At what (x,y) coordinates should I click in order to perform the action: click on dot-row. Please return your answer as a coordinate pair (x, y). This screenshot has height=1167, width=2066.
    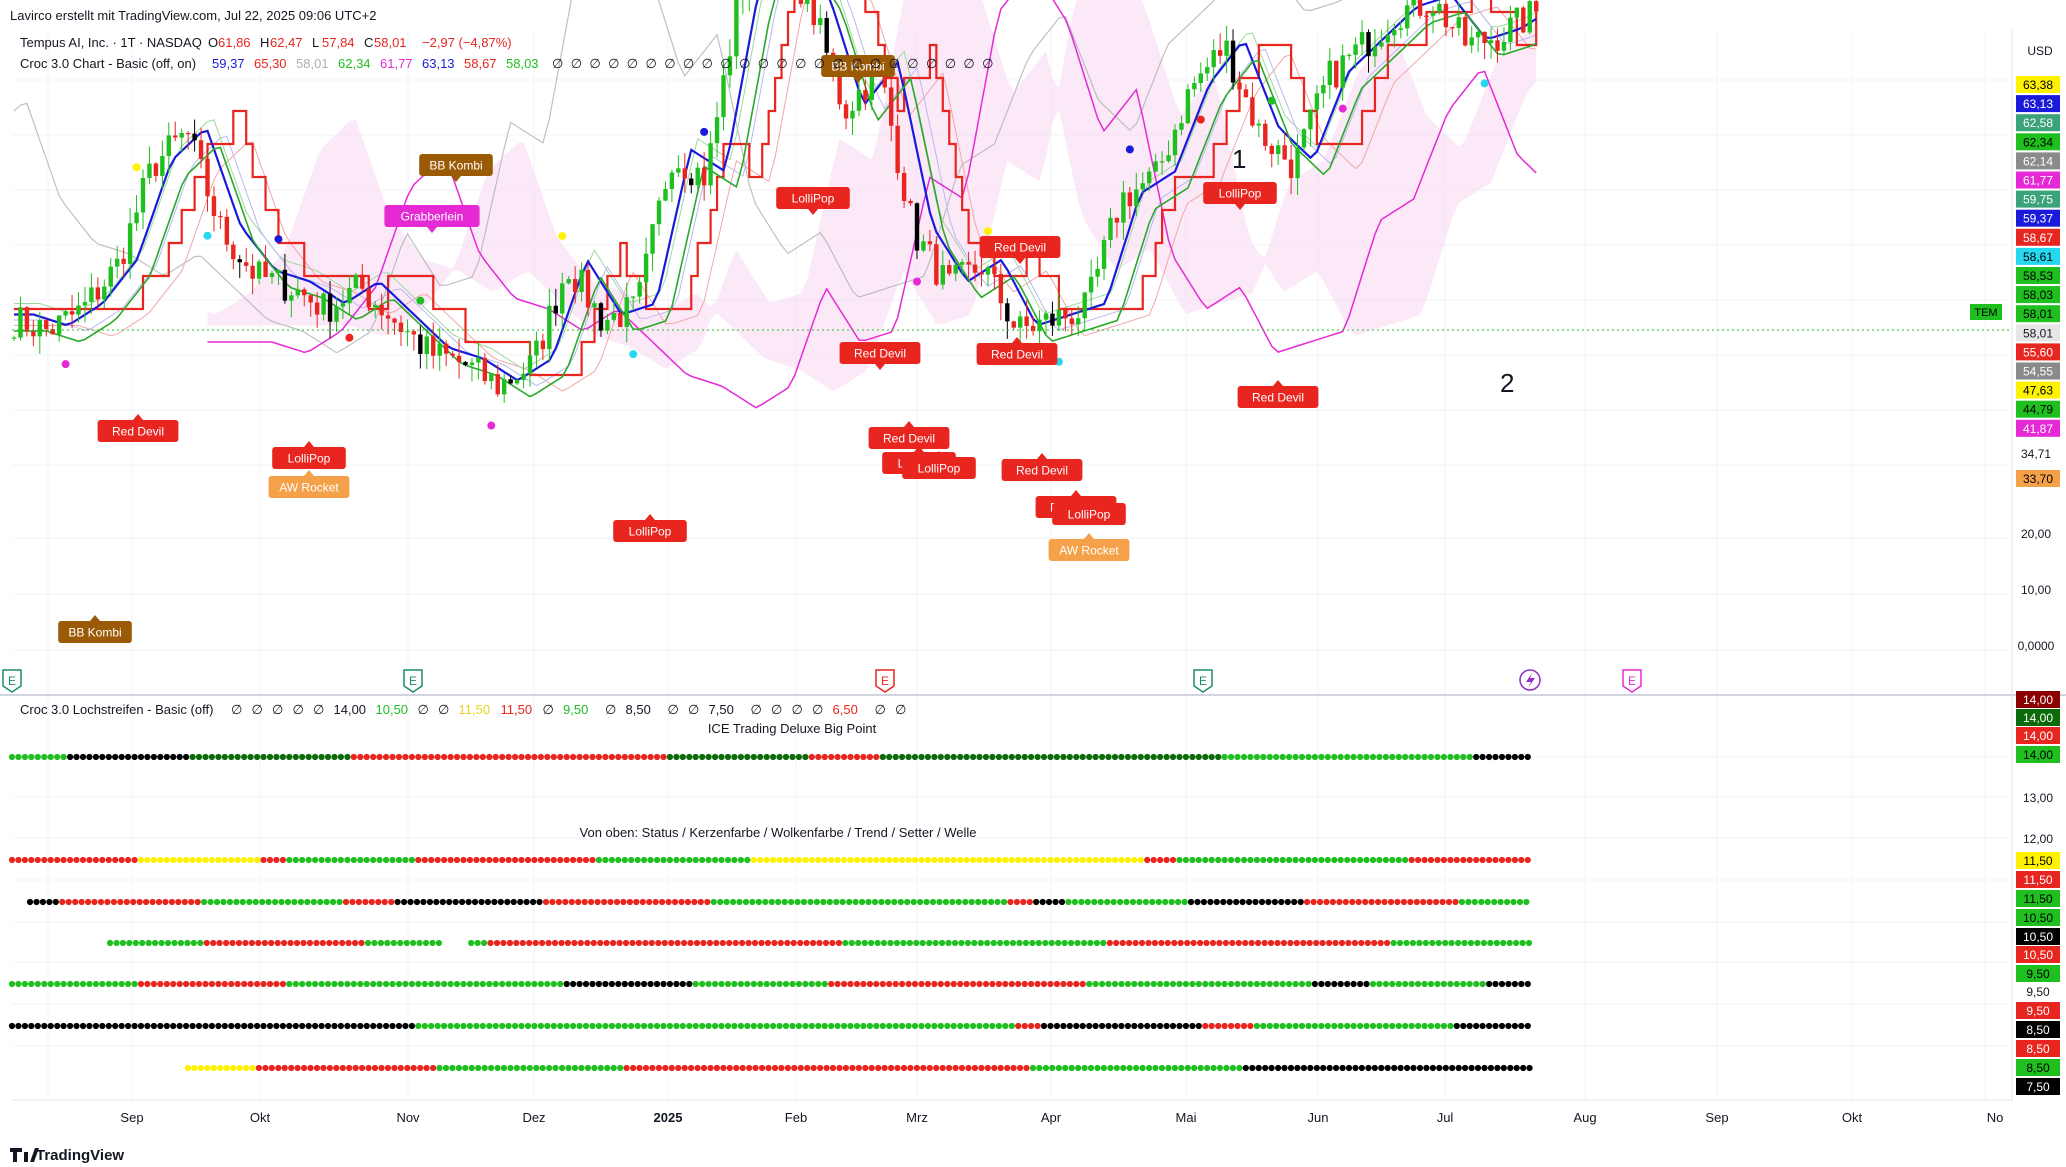
    Looking at the image, I should click on (769, 1026).